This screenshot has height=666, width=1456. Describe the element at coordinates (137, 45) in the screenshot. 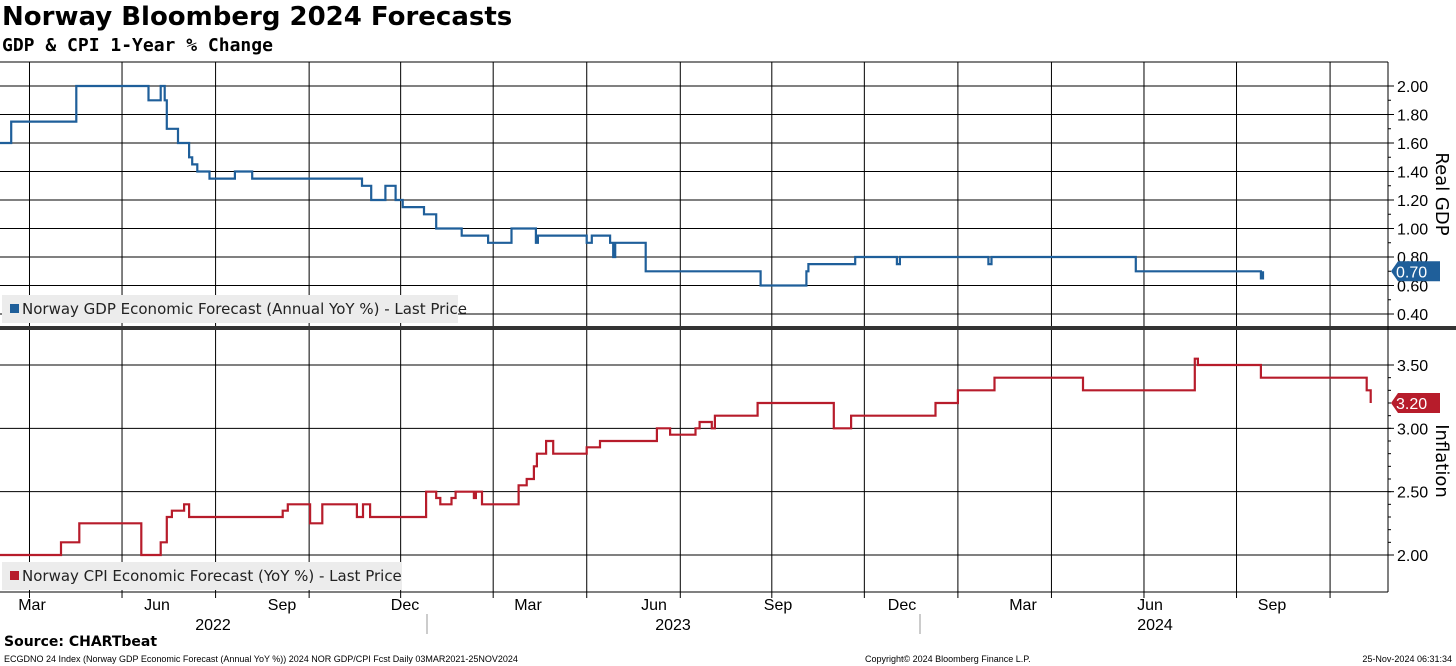

I see `chart-subtitle: GDP & CPI 1-Year % Change` at that location.